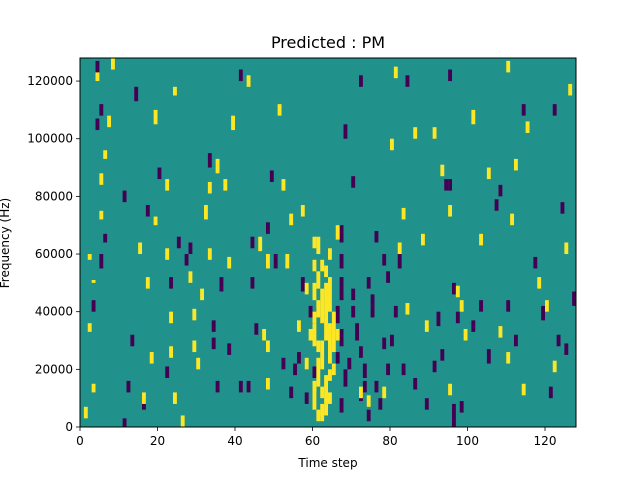 This screenshot has width=640, height=480. What do you see at coordinates (50, 139) in the screenshot?
I see `y-tick-label: 100000` at bounding box center [50, 139].